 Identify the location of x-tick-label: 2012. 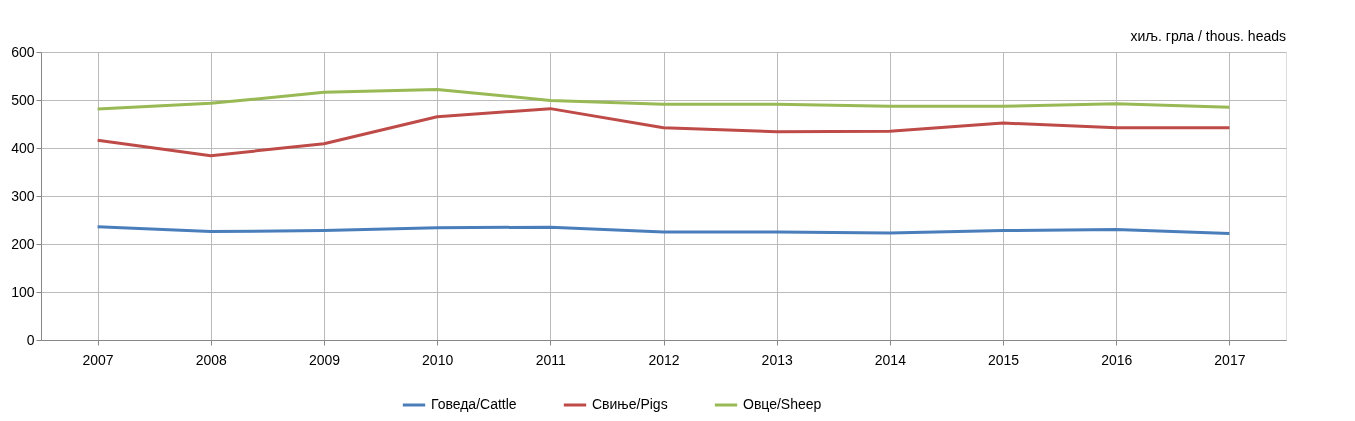
(664, 359).